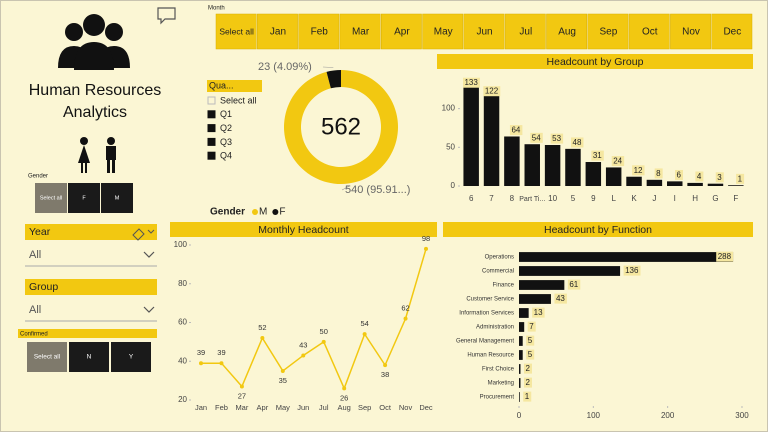 The height and width of the screenshot is (432, 768). I want to click on slicer-header, so click(234, 86).